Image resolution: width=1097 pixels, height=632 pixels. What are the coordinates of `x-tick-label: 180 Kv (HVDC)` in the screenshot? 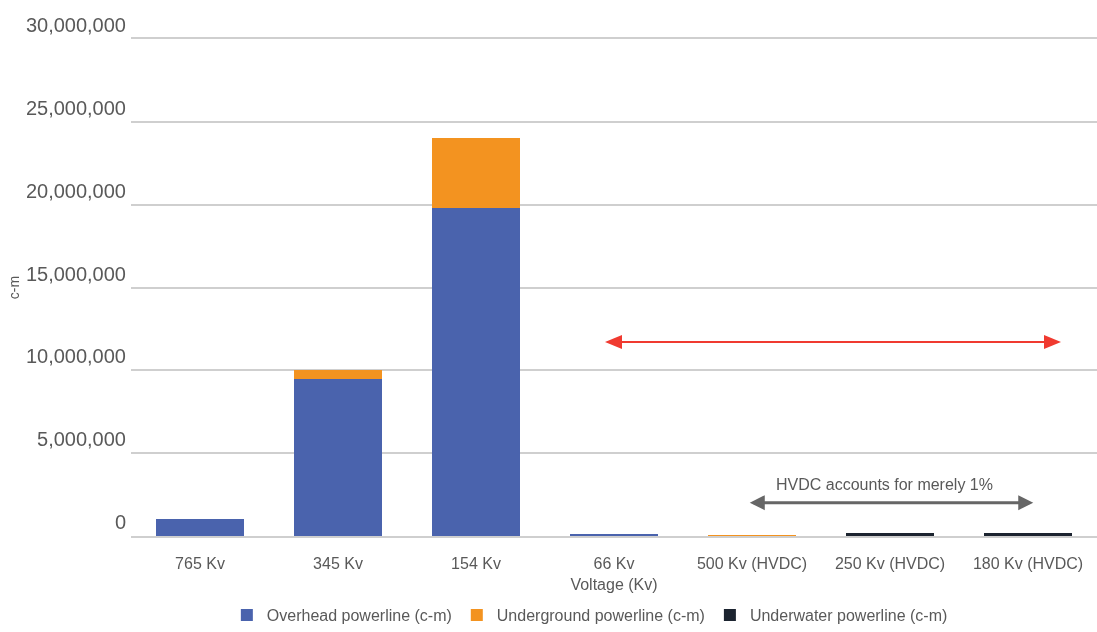 It's located at (1028, 563).